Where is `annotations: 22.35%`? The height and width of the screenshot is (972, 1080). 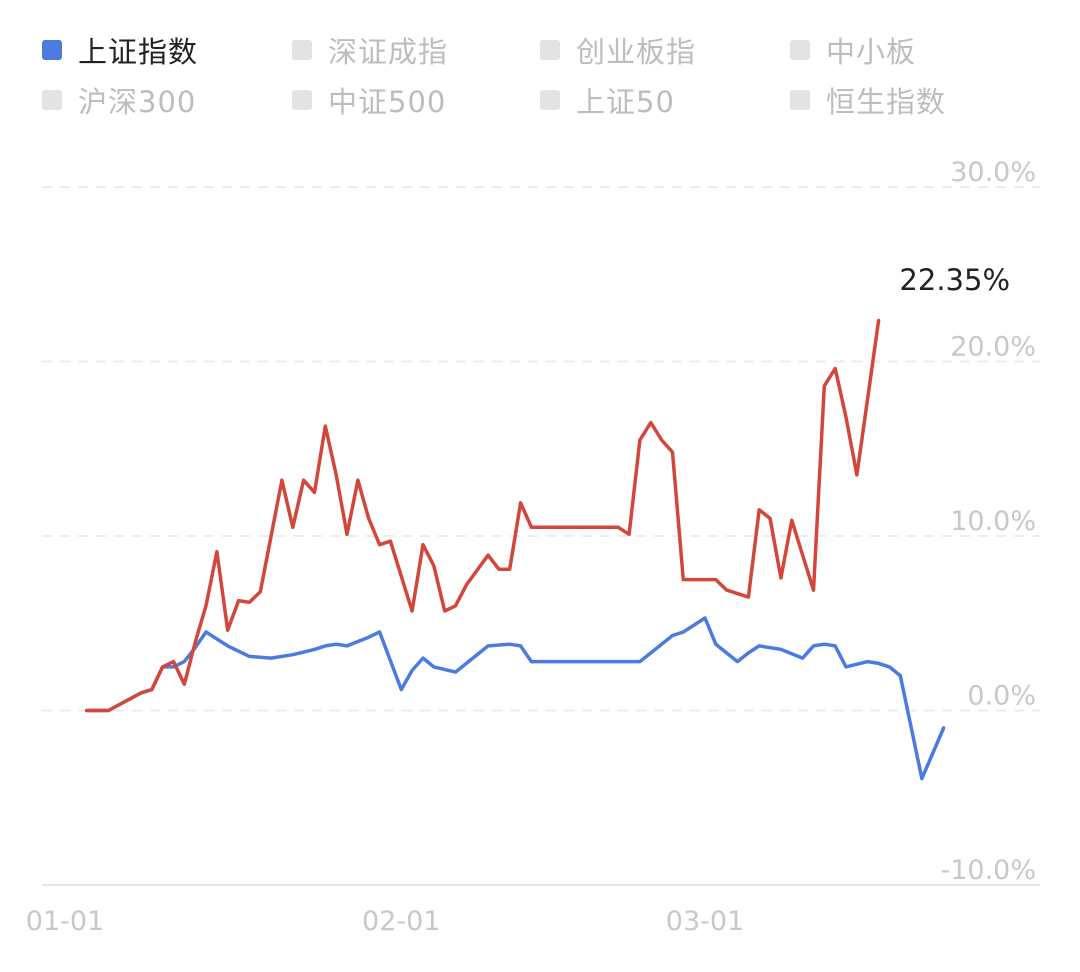
annotations: 22.35% is located at coordinates (954, 280).